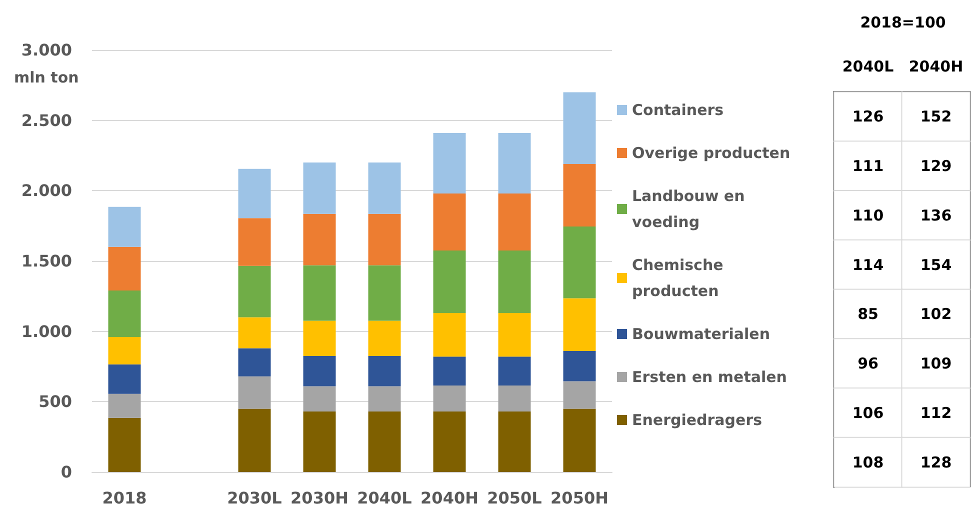  What do you see at coordinates (936, 314) in the screenshot?
I see `data-label: 102` at bounding box center [936, 314].